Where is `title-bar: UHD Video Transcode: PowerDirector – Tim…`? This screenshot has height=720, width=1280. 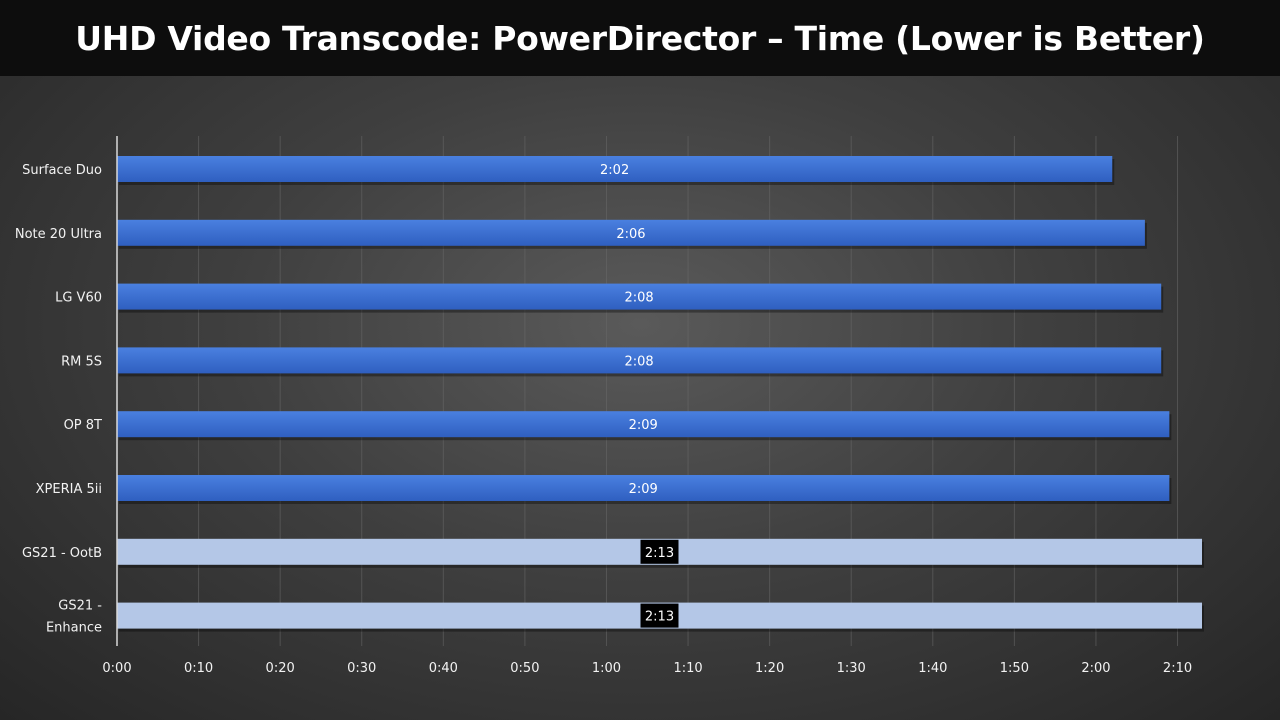 title-bar: UHD Video Transcode: PowerDirector – Tim… is located at coordinates (640, 38).